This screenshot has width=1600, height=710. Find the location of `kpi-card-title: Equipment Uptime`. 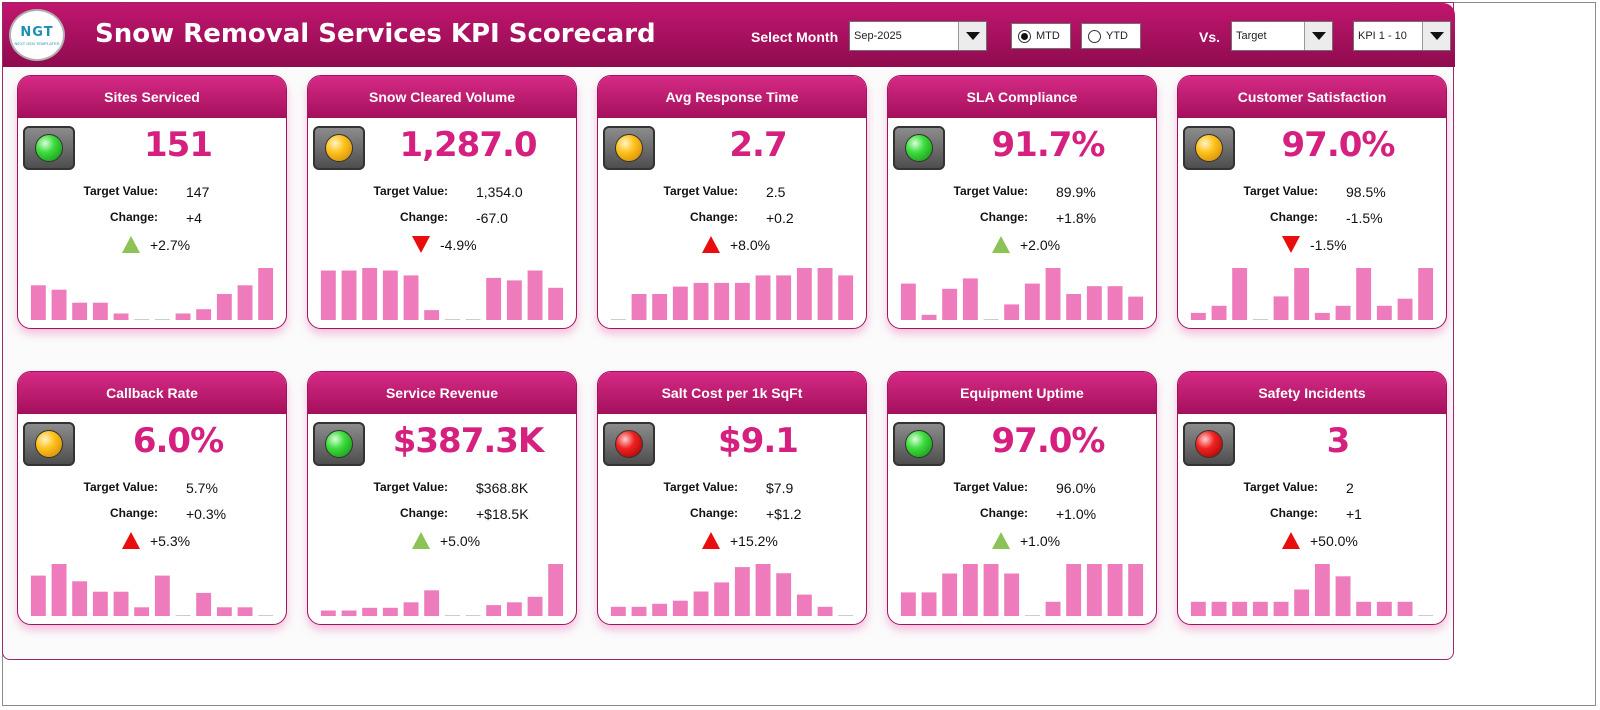

kpi-card-title: Equipment Uptime is located at coordinates (1022, 393).